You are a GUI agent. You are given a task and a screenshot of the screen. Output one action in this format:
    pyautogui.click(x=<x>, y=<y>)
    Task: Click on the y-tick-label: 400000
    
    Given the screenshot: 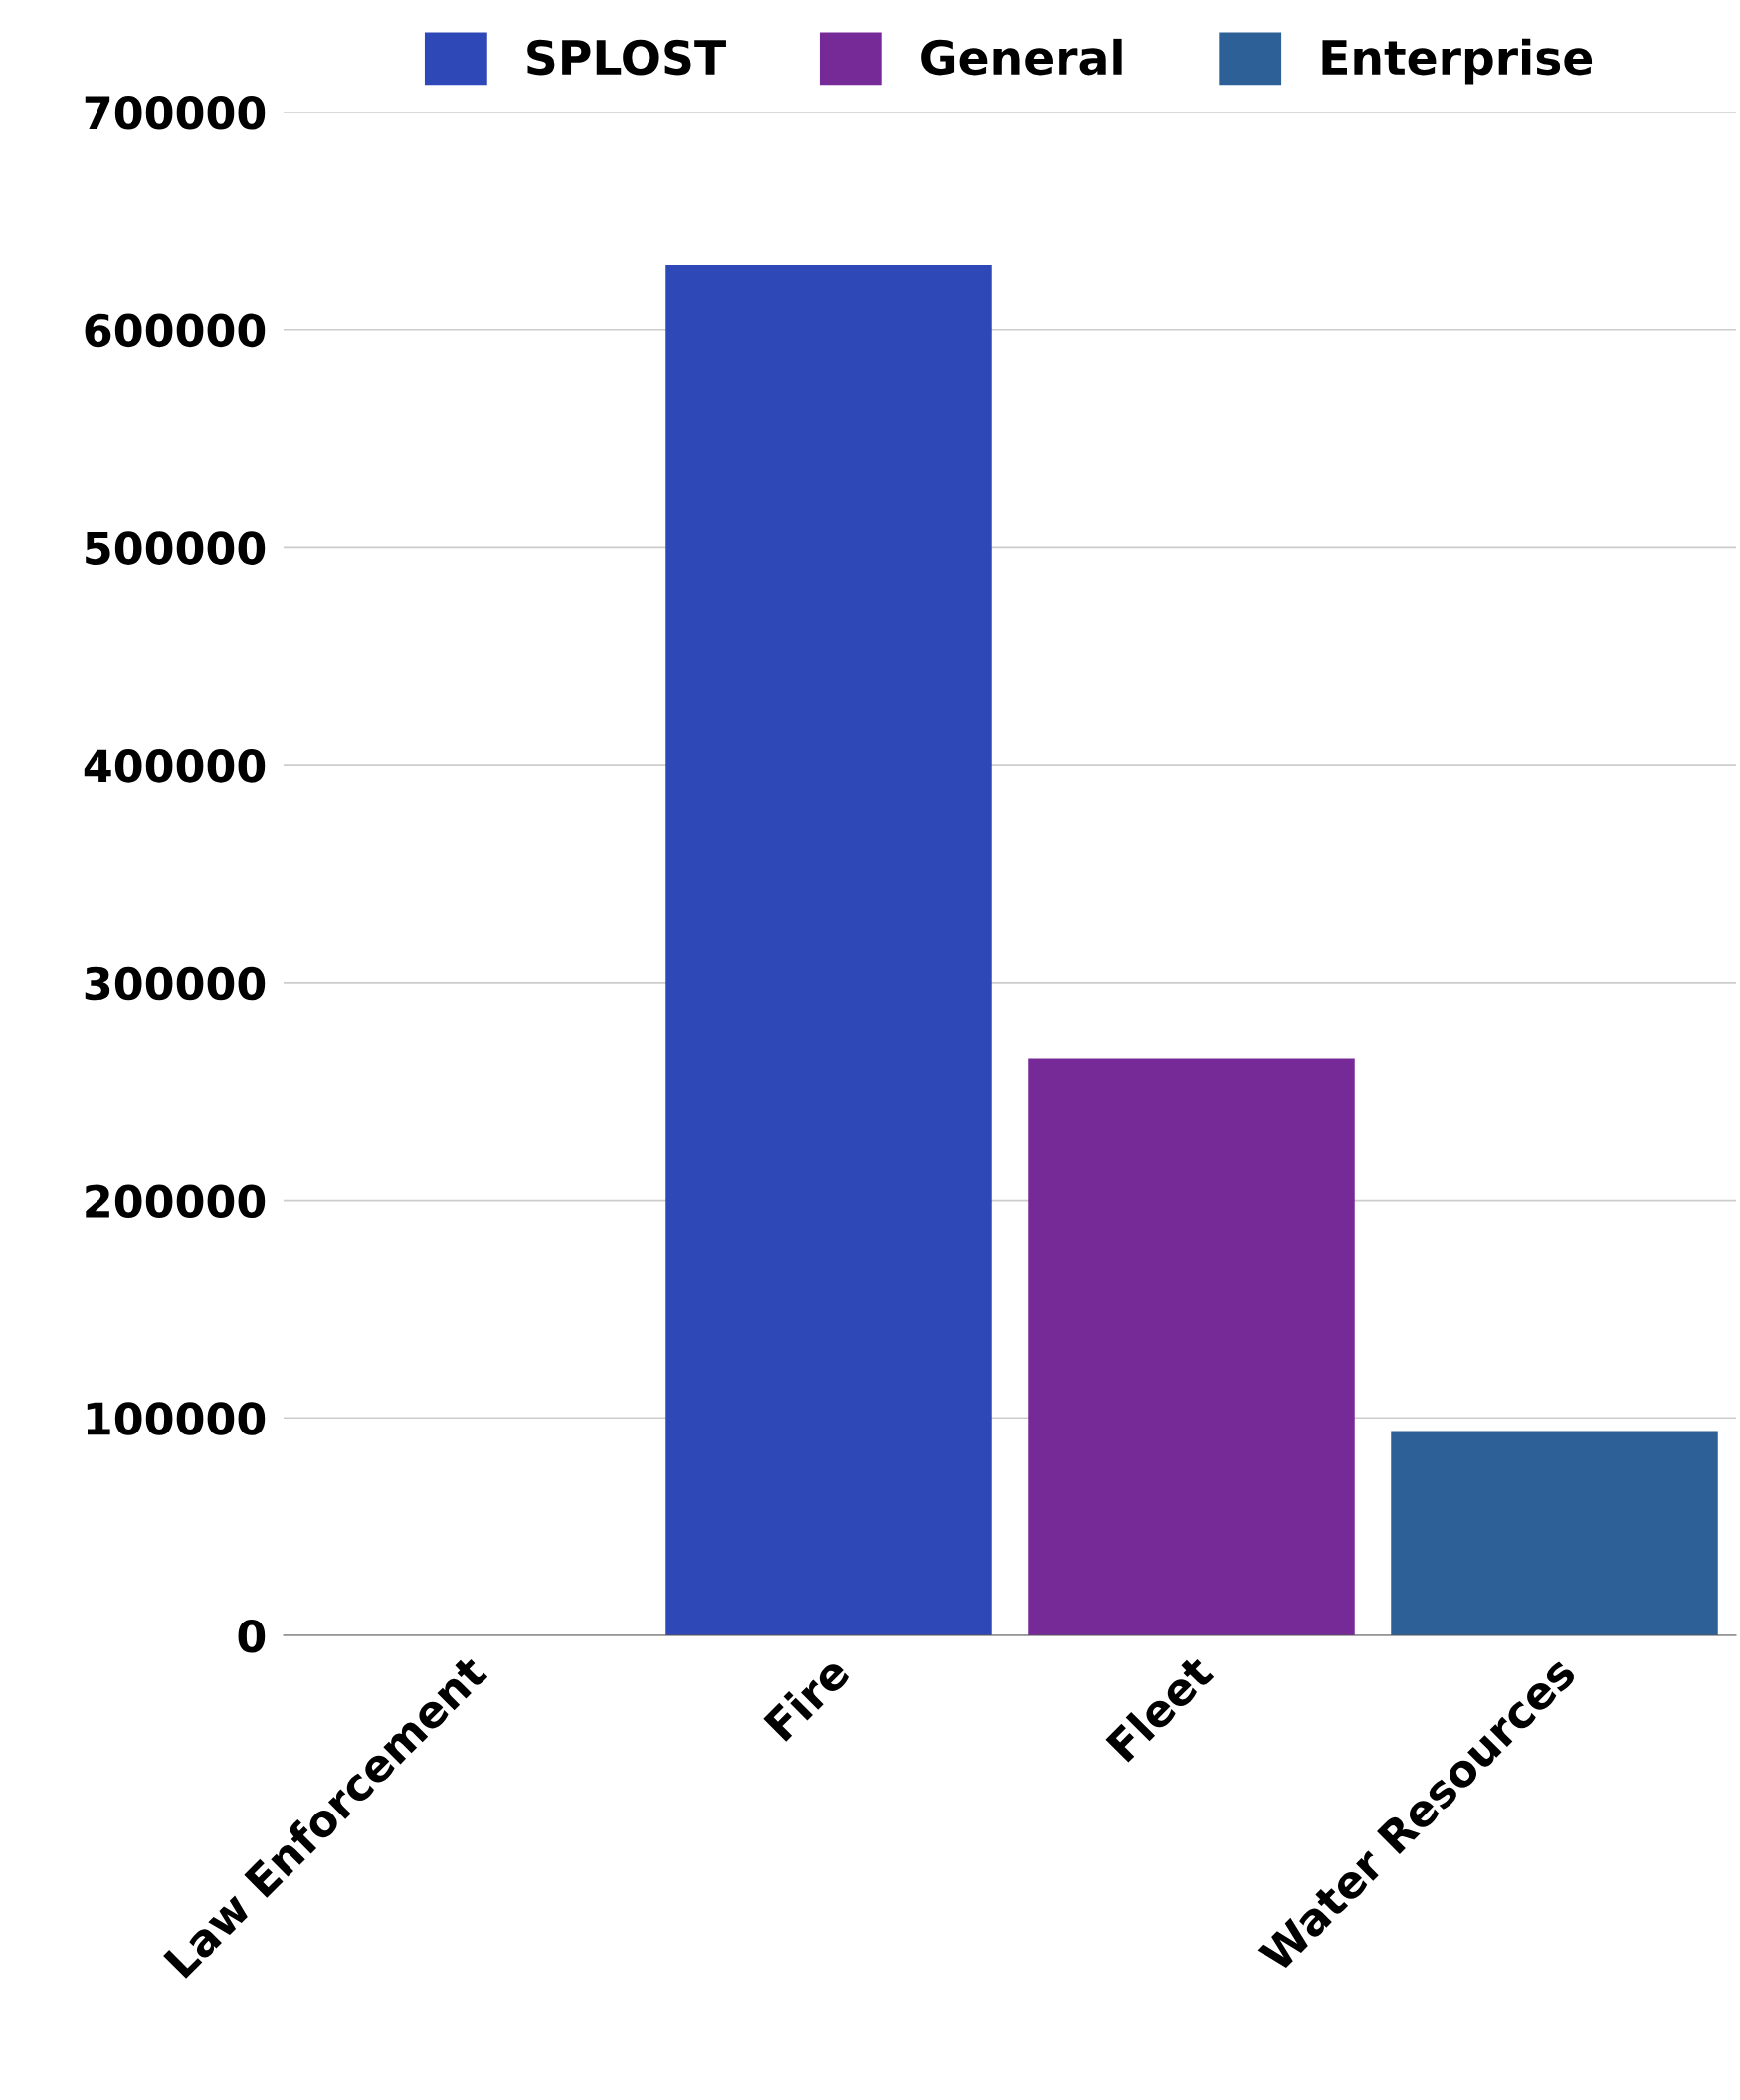 What is the action you would take?
    pyautogui.click(x=175, y=766)
    